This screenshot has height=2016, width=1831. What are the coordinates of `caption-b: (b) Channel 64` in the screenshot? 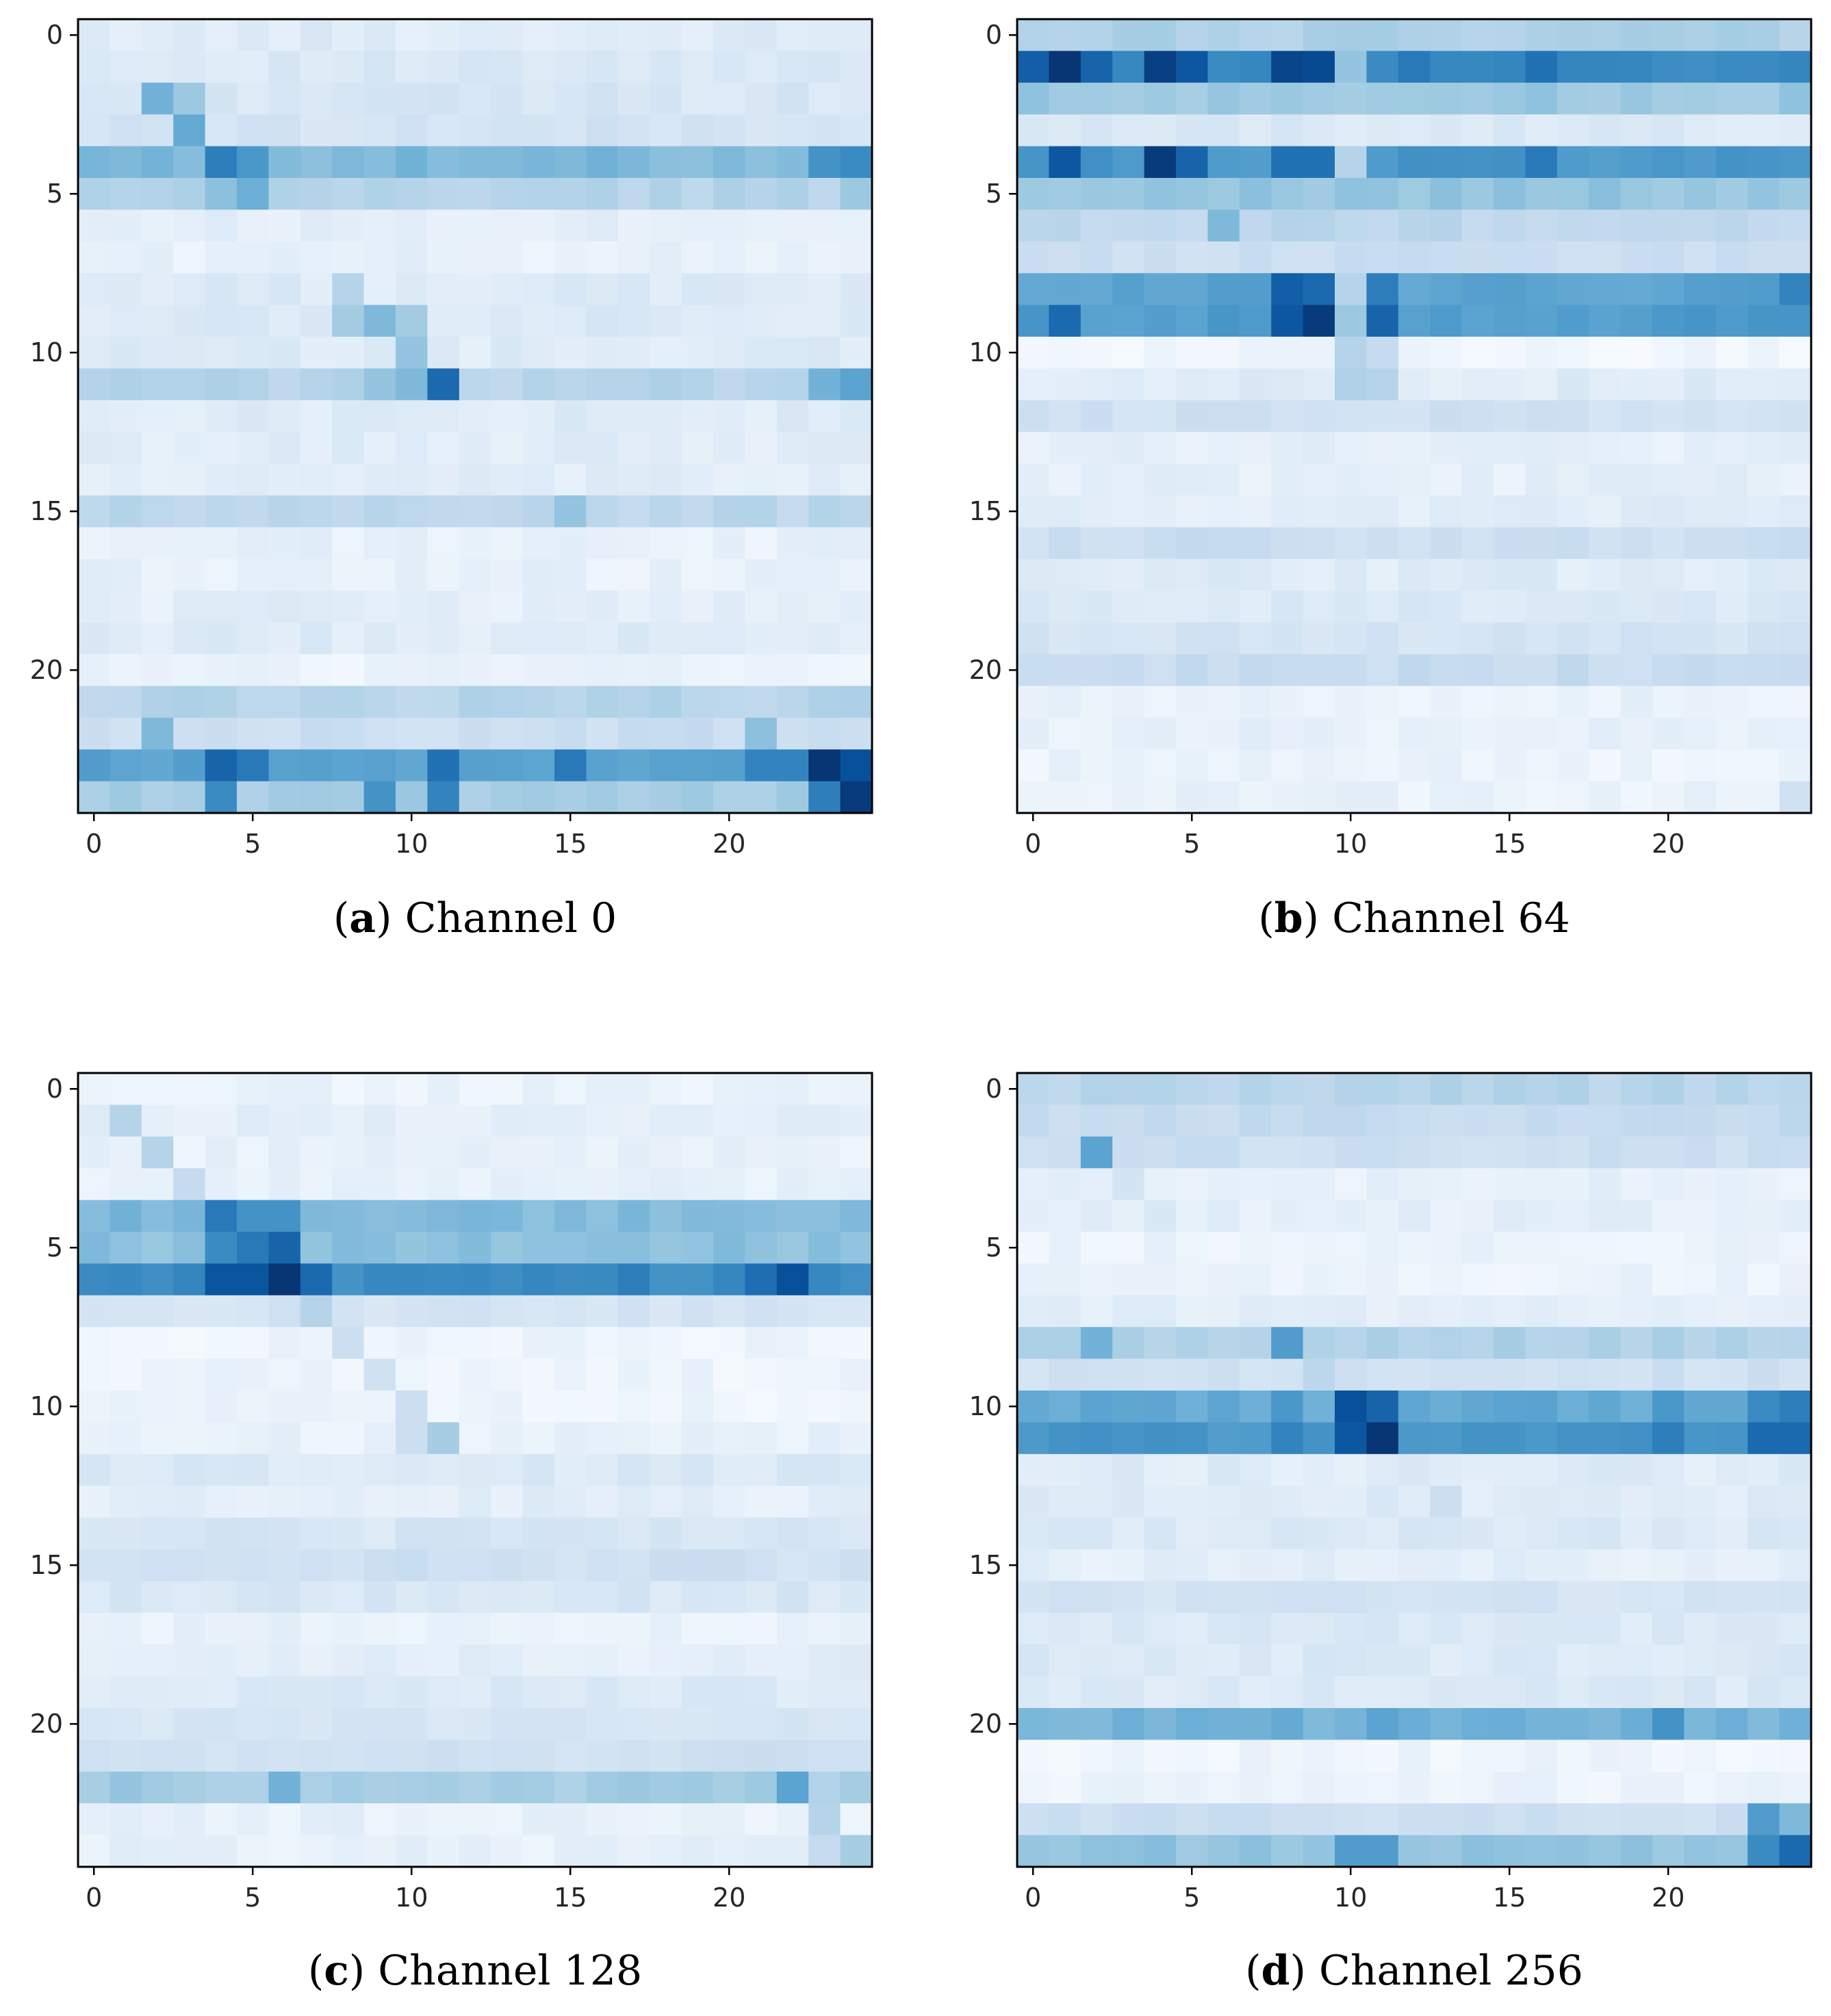 It's located at (1414, 918).